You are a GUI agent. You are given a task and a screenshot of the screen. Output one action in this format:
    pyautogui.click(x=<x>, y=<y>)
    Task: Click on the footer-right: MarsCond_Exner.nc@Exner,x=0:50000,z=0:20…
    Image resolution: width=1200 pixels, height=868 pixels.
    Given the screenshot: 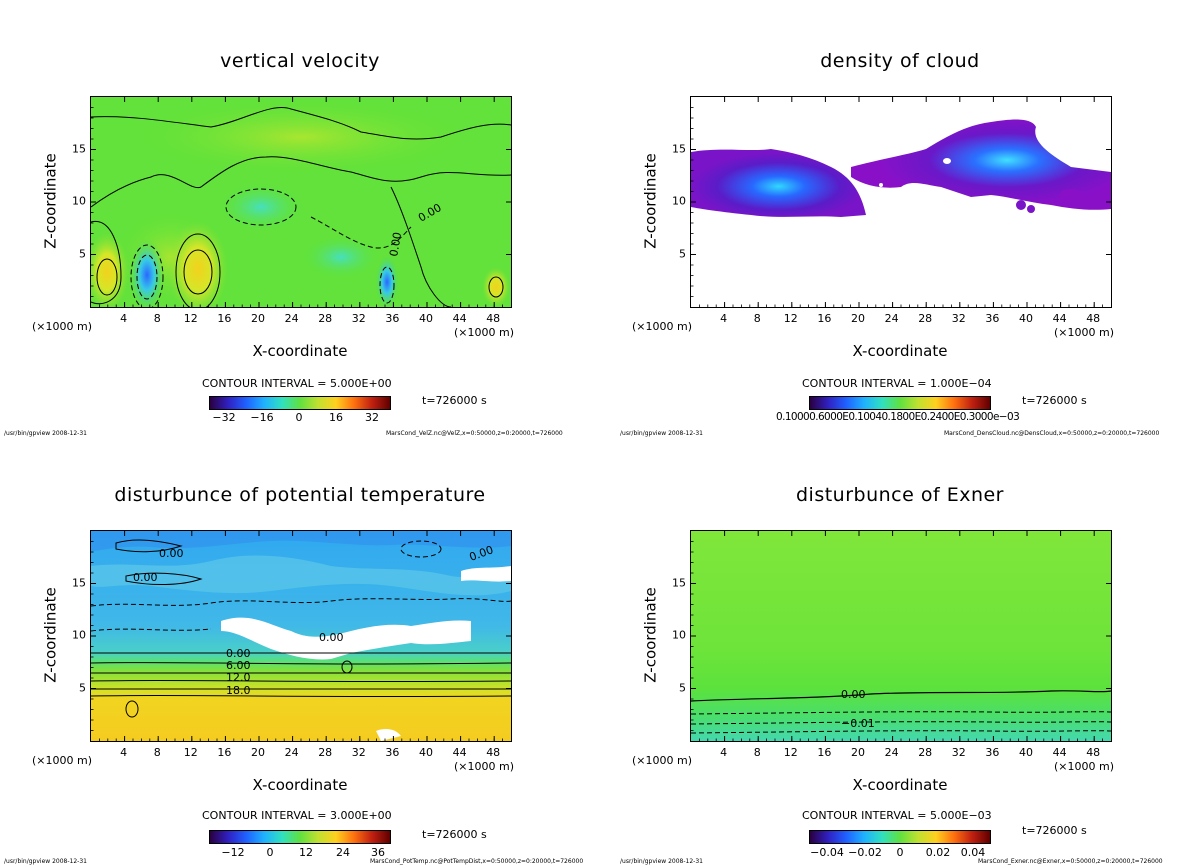 What is the action you would take?
    pyautogui.click(x=1070, y=861)
    